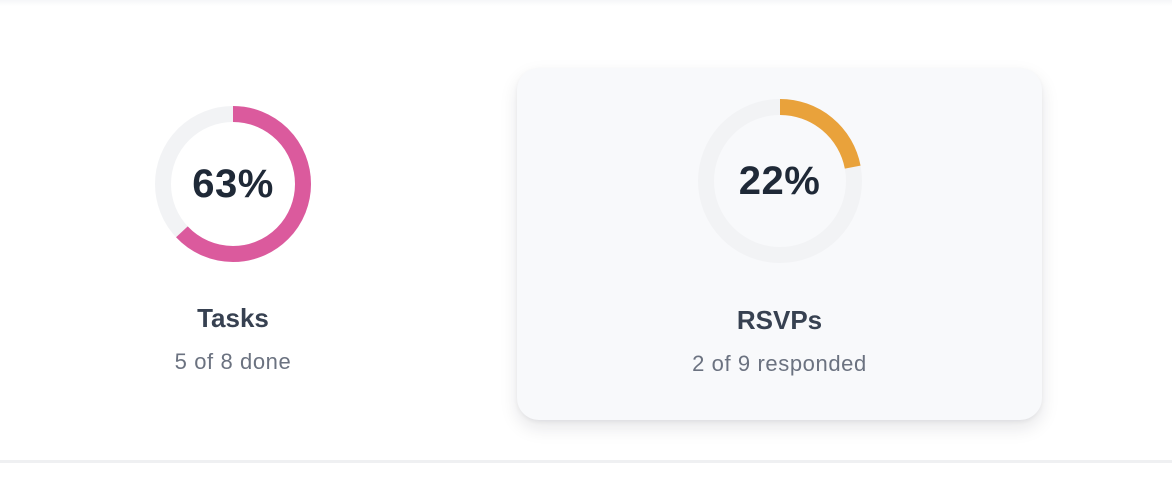 This screenshot has height=498, width=1172. What do you see at coordinates (779, 363) in the screenshot?
I see `rsvps-subtitle: 2 of 9 responded` at bounding box center [779, 363].